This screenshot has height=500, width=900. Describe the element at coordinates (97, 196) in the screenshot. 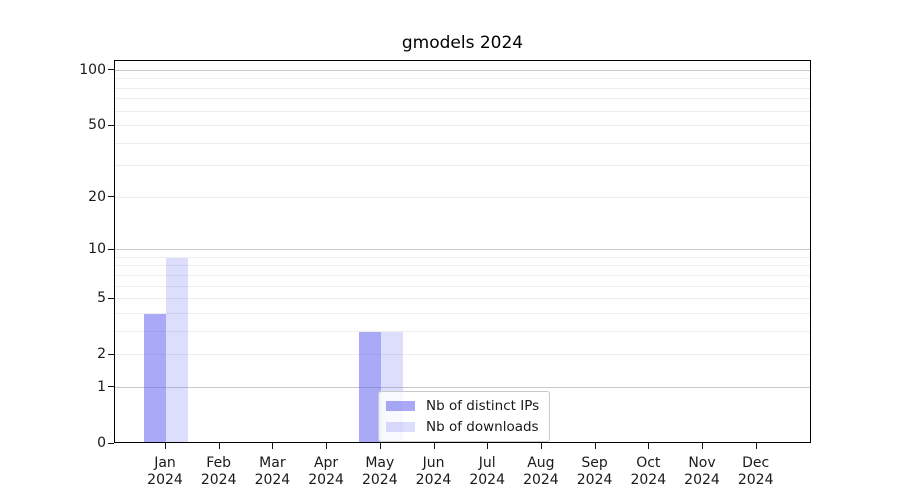

I see `y-tick-label: 20` at that location.